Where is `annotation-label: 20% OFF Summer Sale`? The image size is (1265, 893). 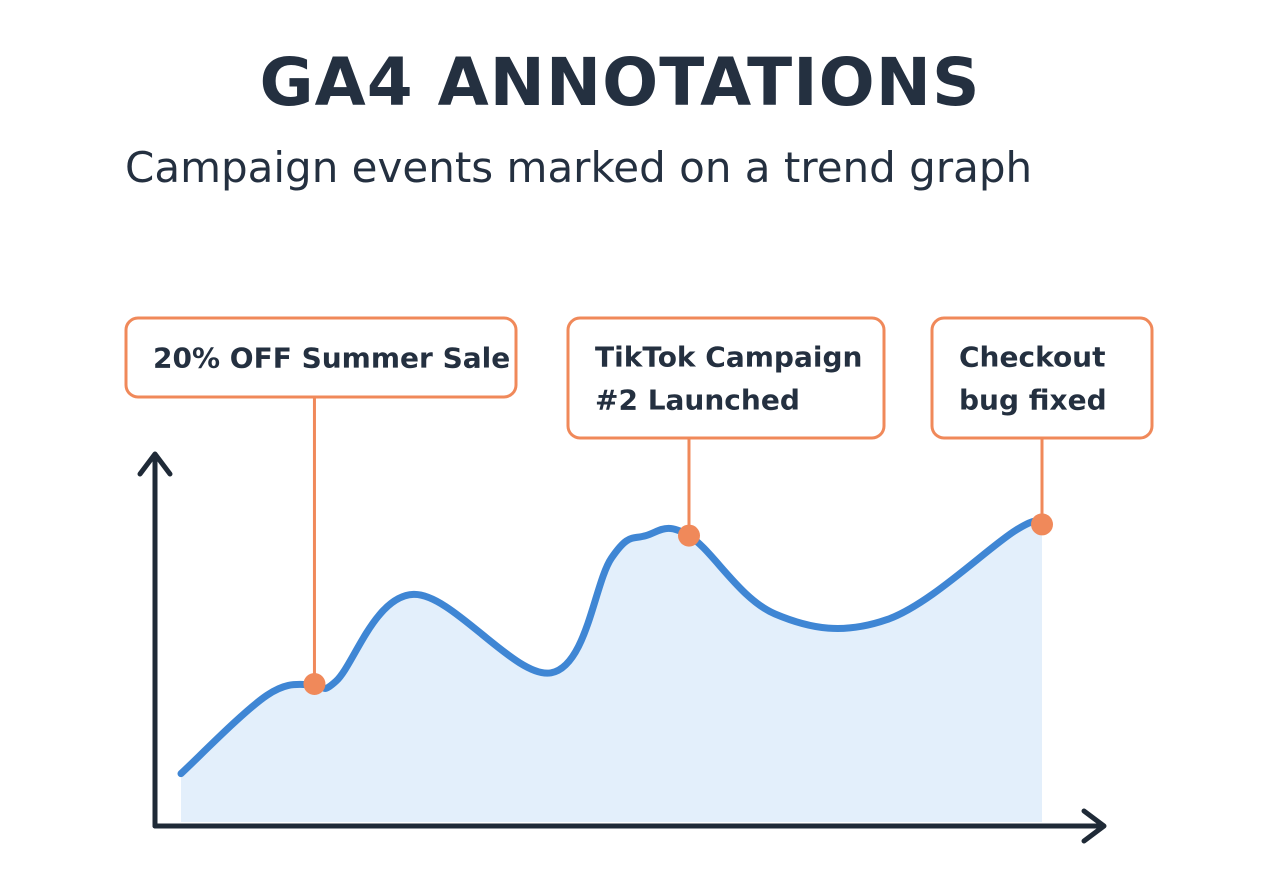 annotation-label: 20% OFF Summer Sale is located at coordinates (331, 358).